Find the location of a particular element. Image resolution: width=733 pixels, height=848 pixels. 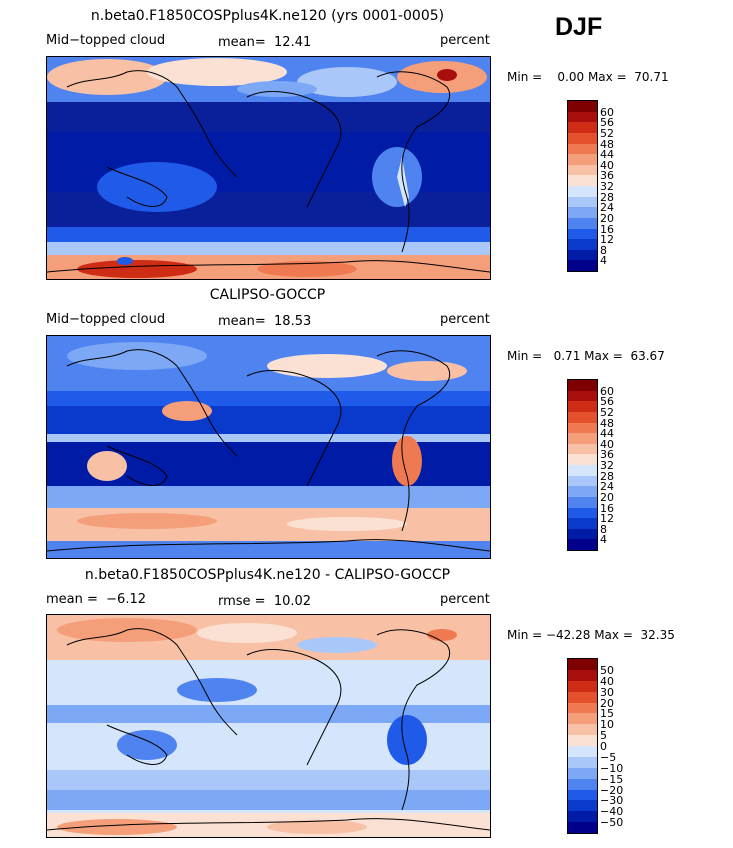

rmse-label-diff: rmse = 10.02 is located at coordinates (265, 601).